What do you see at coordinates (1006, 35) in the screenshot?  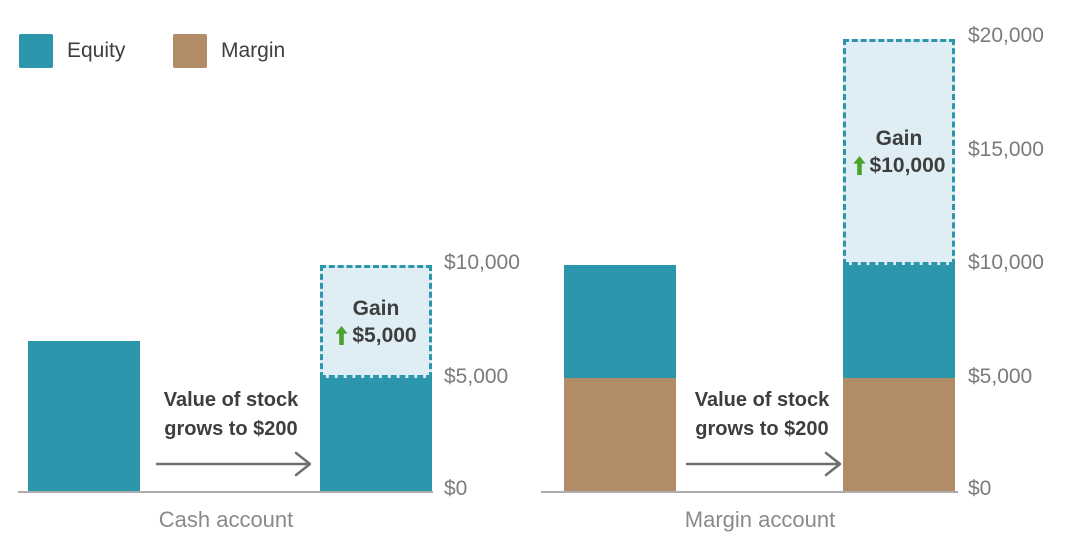 I see `y-axis-tick-label: $20,000` at bounding box center [1006, 35].